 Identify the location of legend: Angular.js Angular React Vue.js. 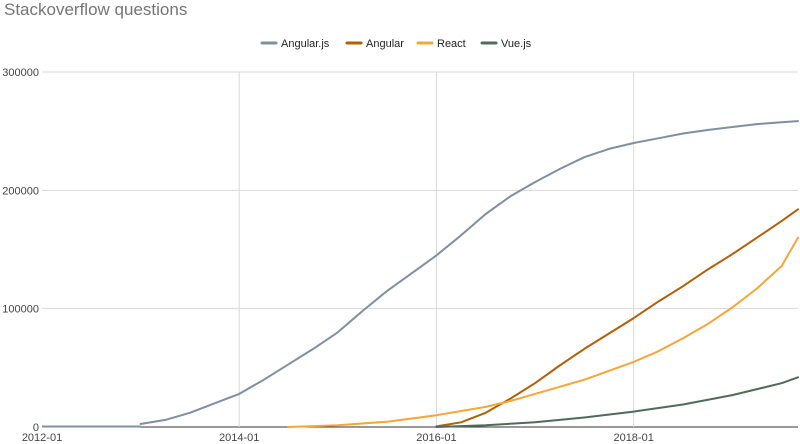
(396, 44).